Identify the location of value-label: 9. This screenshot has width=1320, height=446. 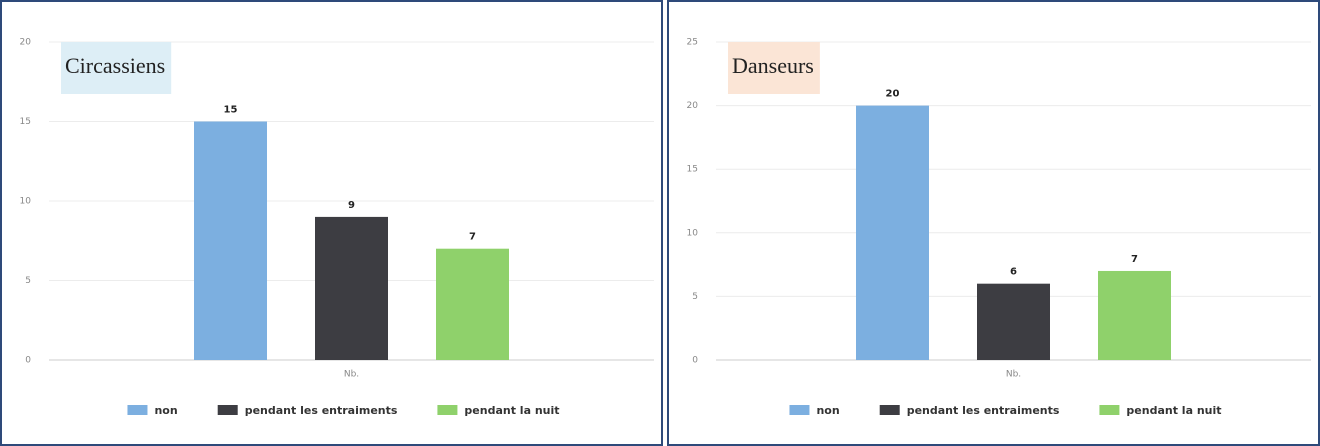
(351, 205).